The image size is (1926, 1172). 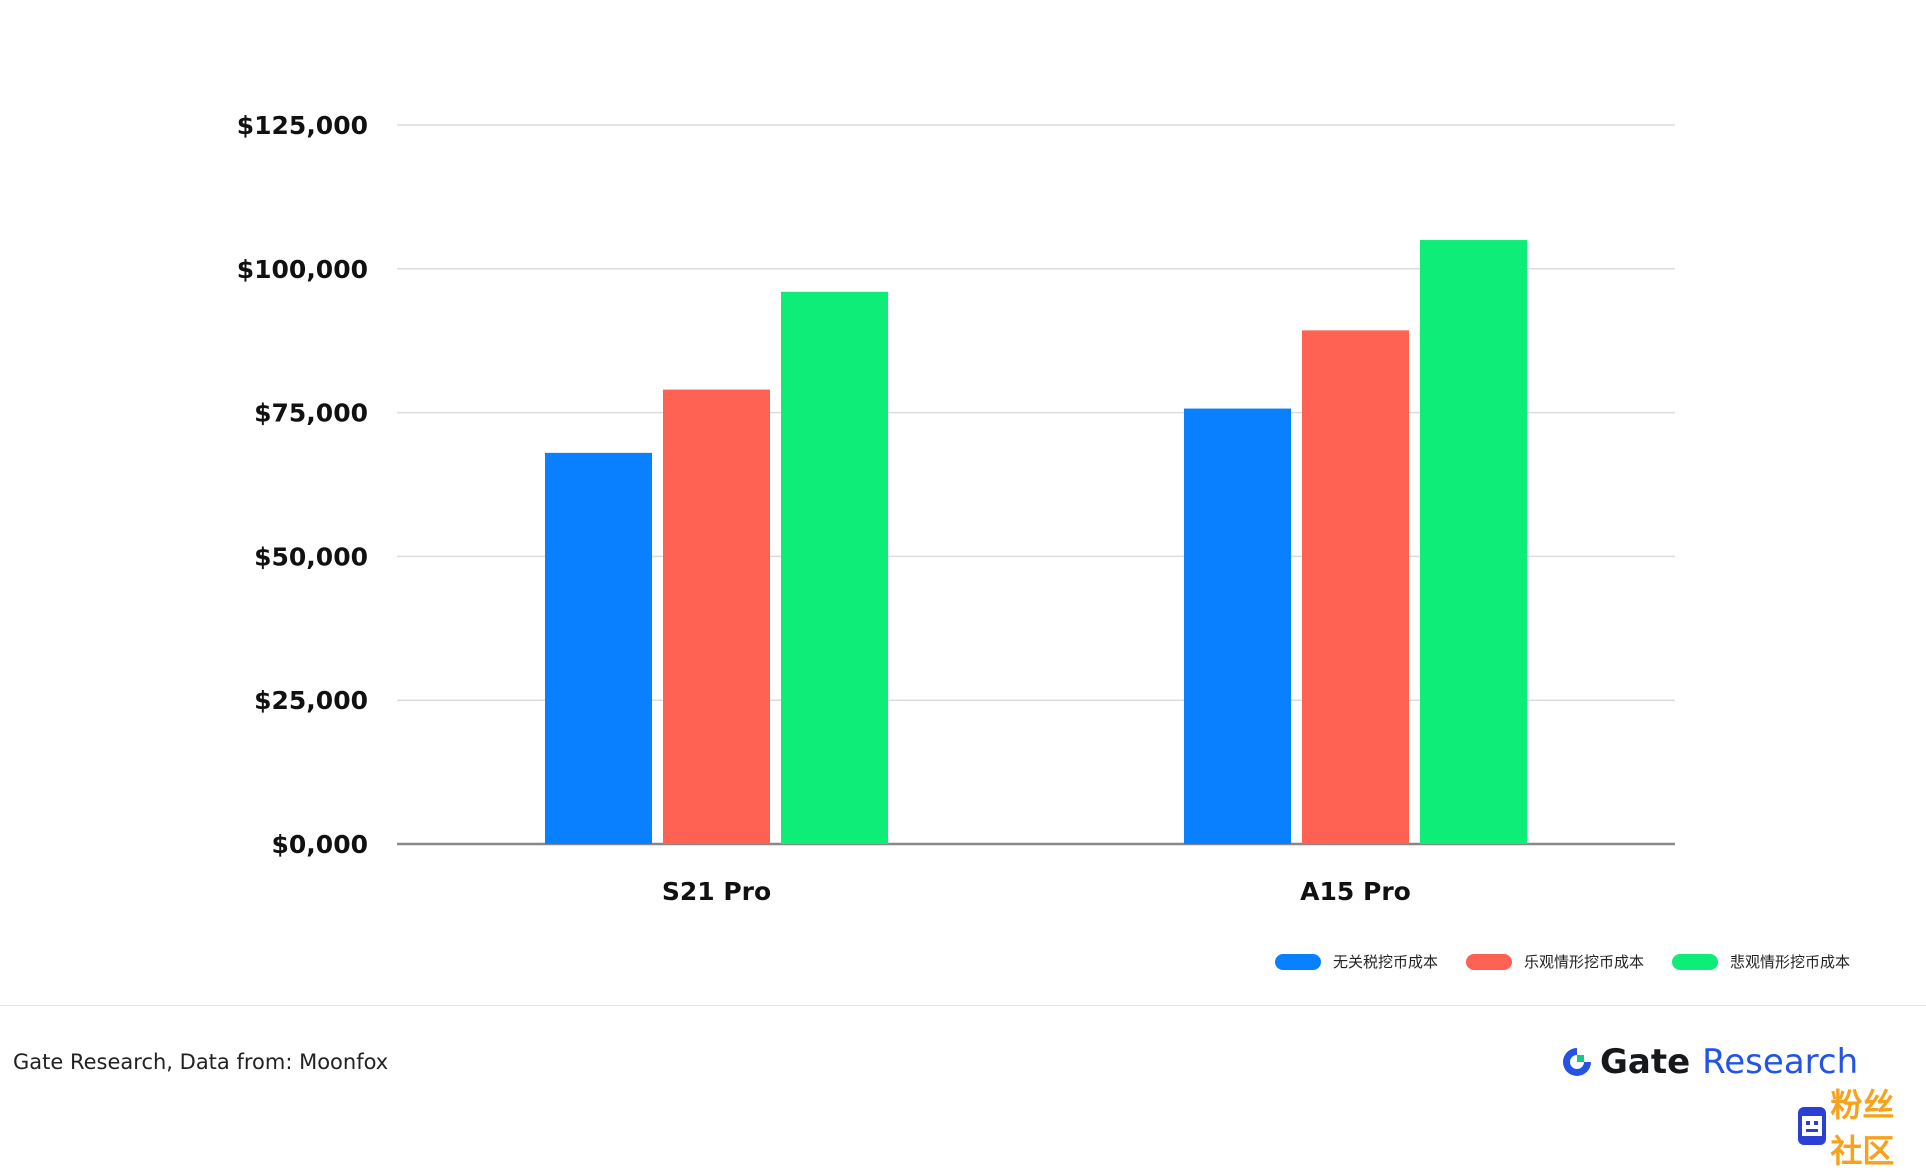 What do you see at coordinates (320, 844) in the screenshot?
I see `y-tick-label: $0,000` at bounding box center [320, 844].